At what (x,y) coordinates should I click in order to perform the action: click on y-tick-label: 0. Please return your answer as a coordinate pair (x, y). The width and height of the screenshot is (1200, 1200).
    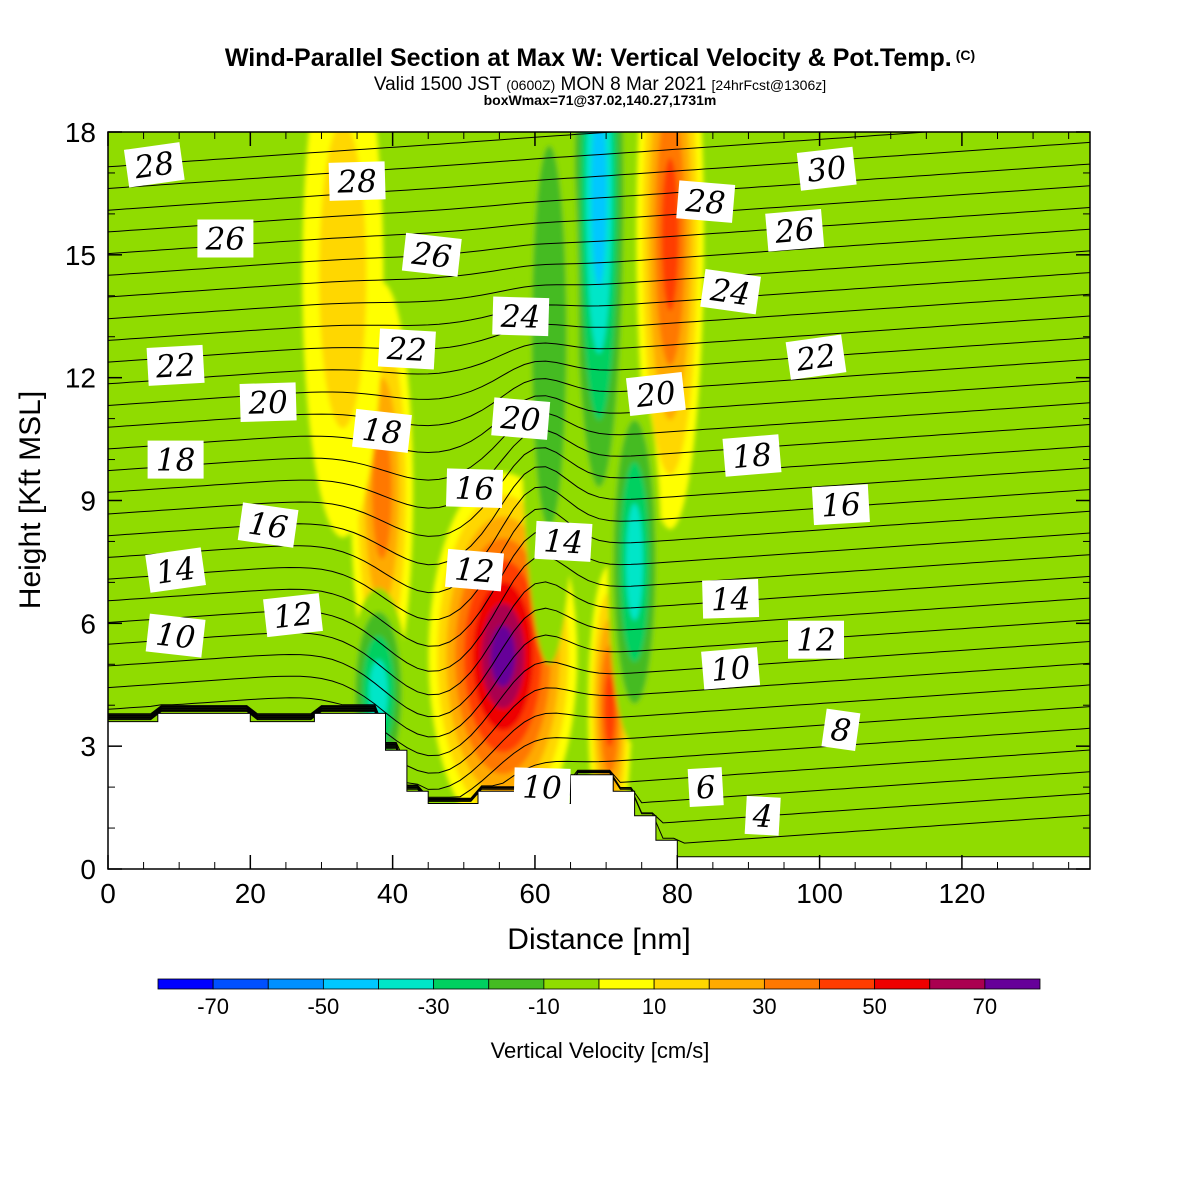
    Looking at the image, I should click on (88, 869).